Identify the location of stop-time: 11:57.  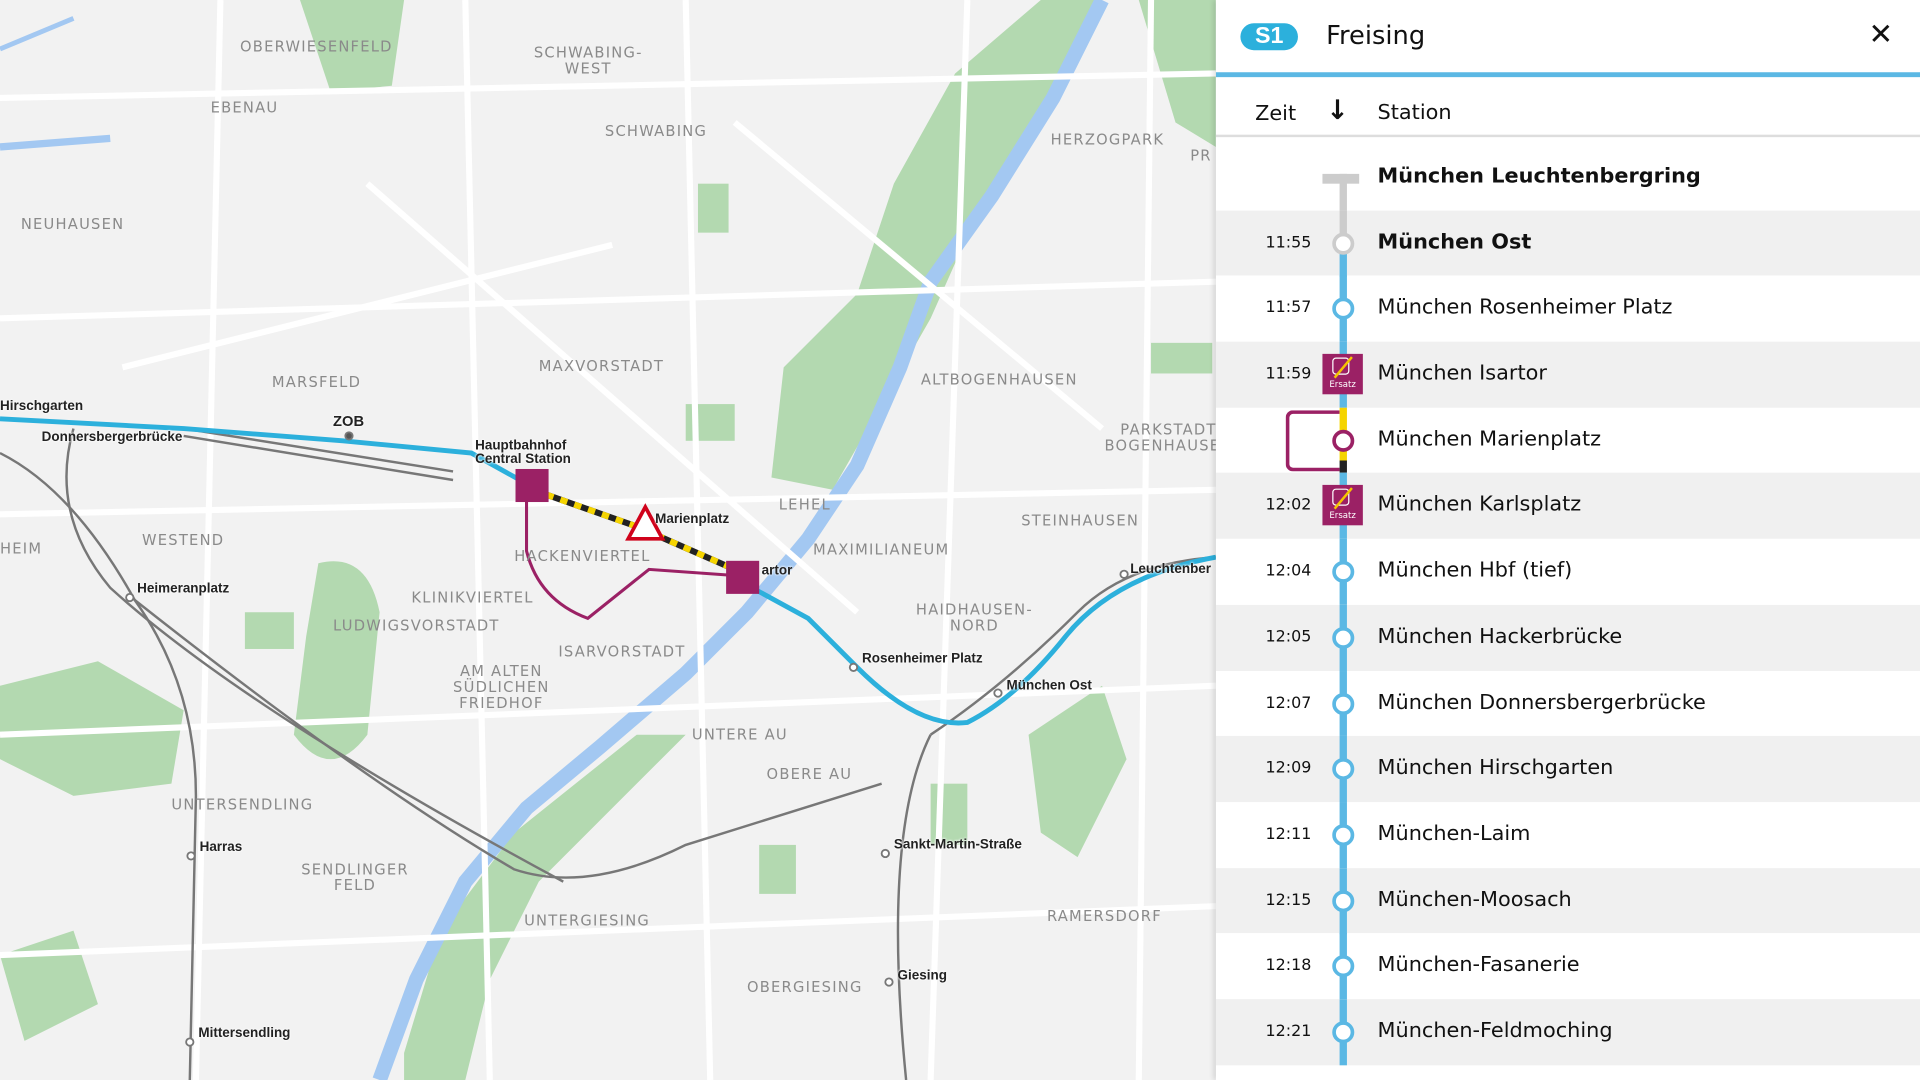
(1288, 308).